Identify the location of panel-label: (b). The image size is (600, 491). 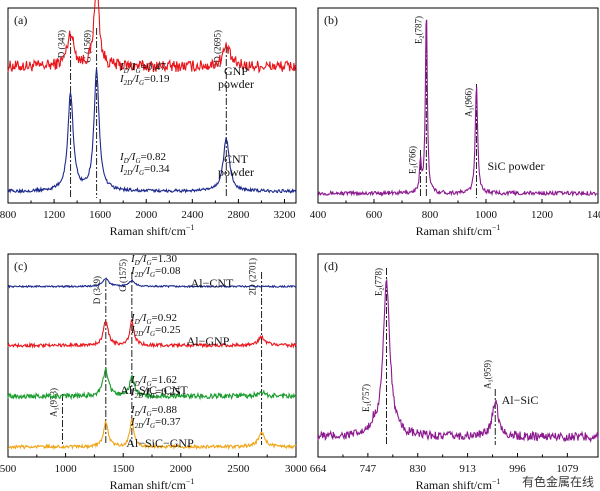
(331, 20).